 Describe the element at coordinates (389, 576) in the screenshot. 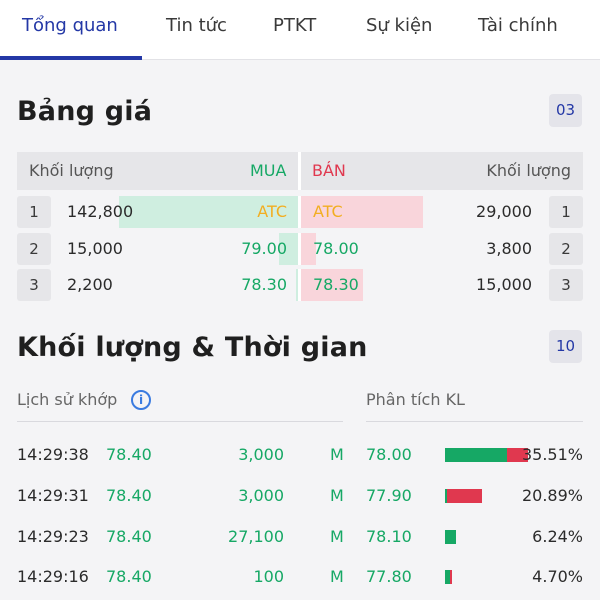

I see `analysis-price: 77.80` at that location.